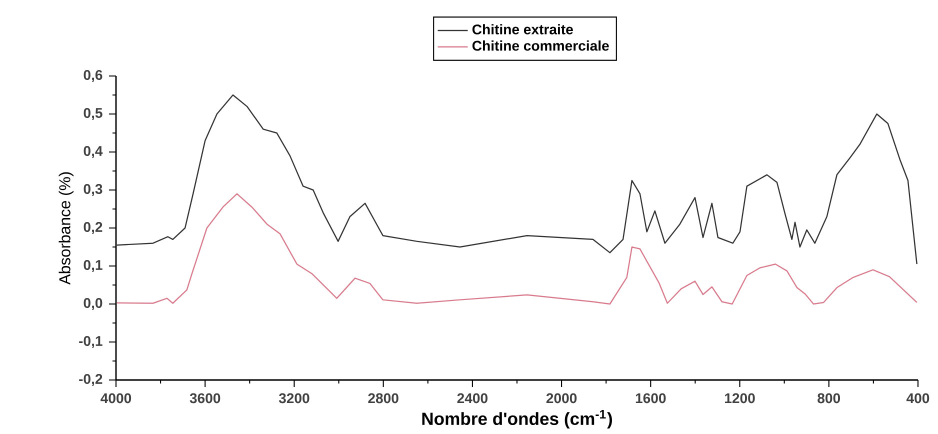  Describe the element at coordinates (294, 398) in the screenshot. I see `x-tick-label: 3200` at that location.